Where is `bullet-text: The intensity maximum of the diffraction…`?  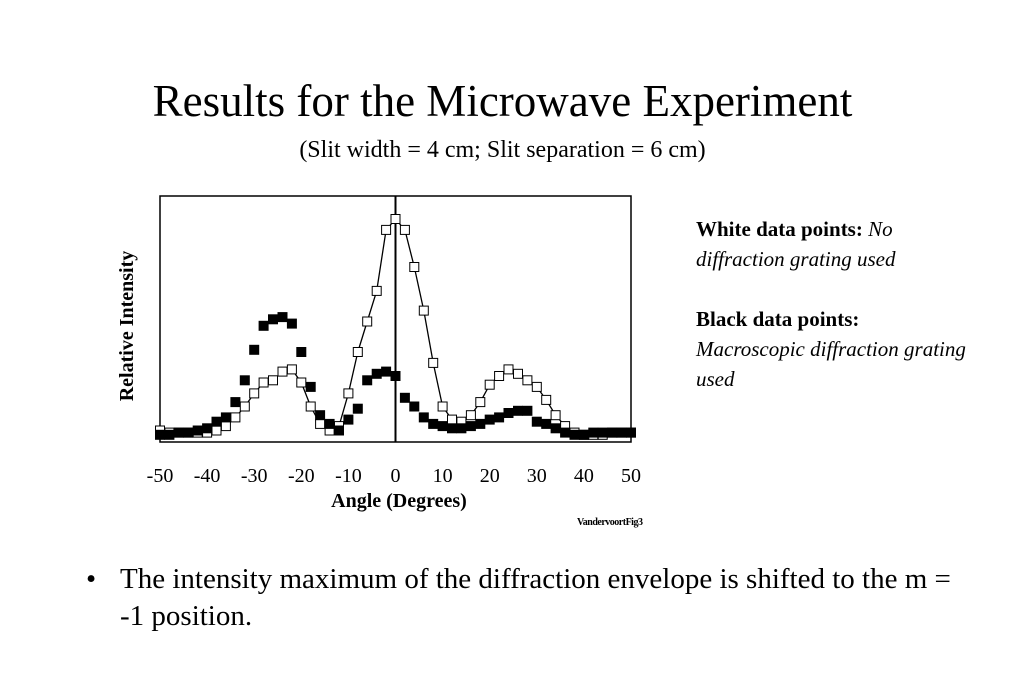 bullet-text: The intensity maximum of the diffraction… is located at coordinates (535, 597).